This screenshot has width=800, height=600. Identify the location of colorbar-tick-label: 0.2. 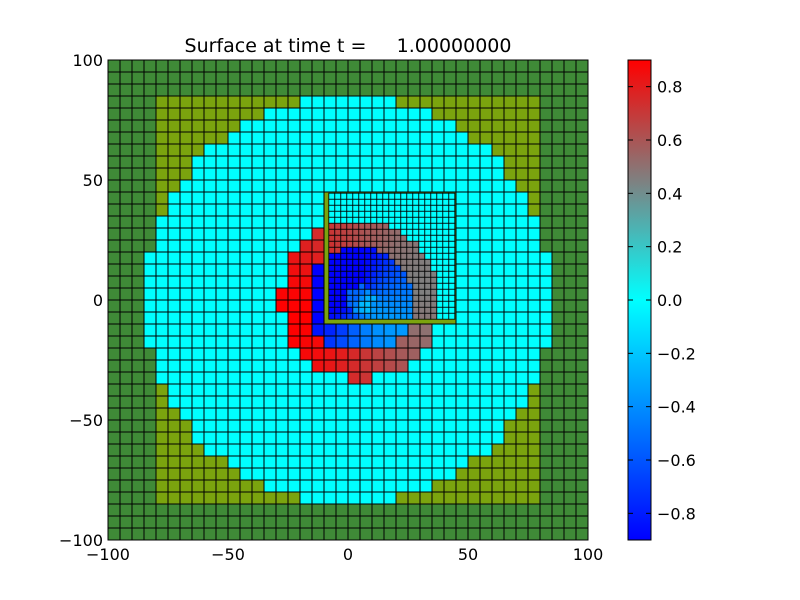
(669, 247).